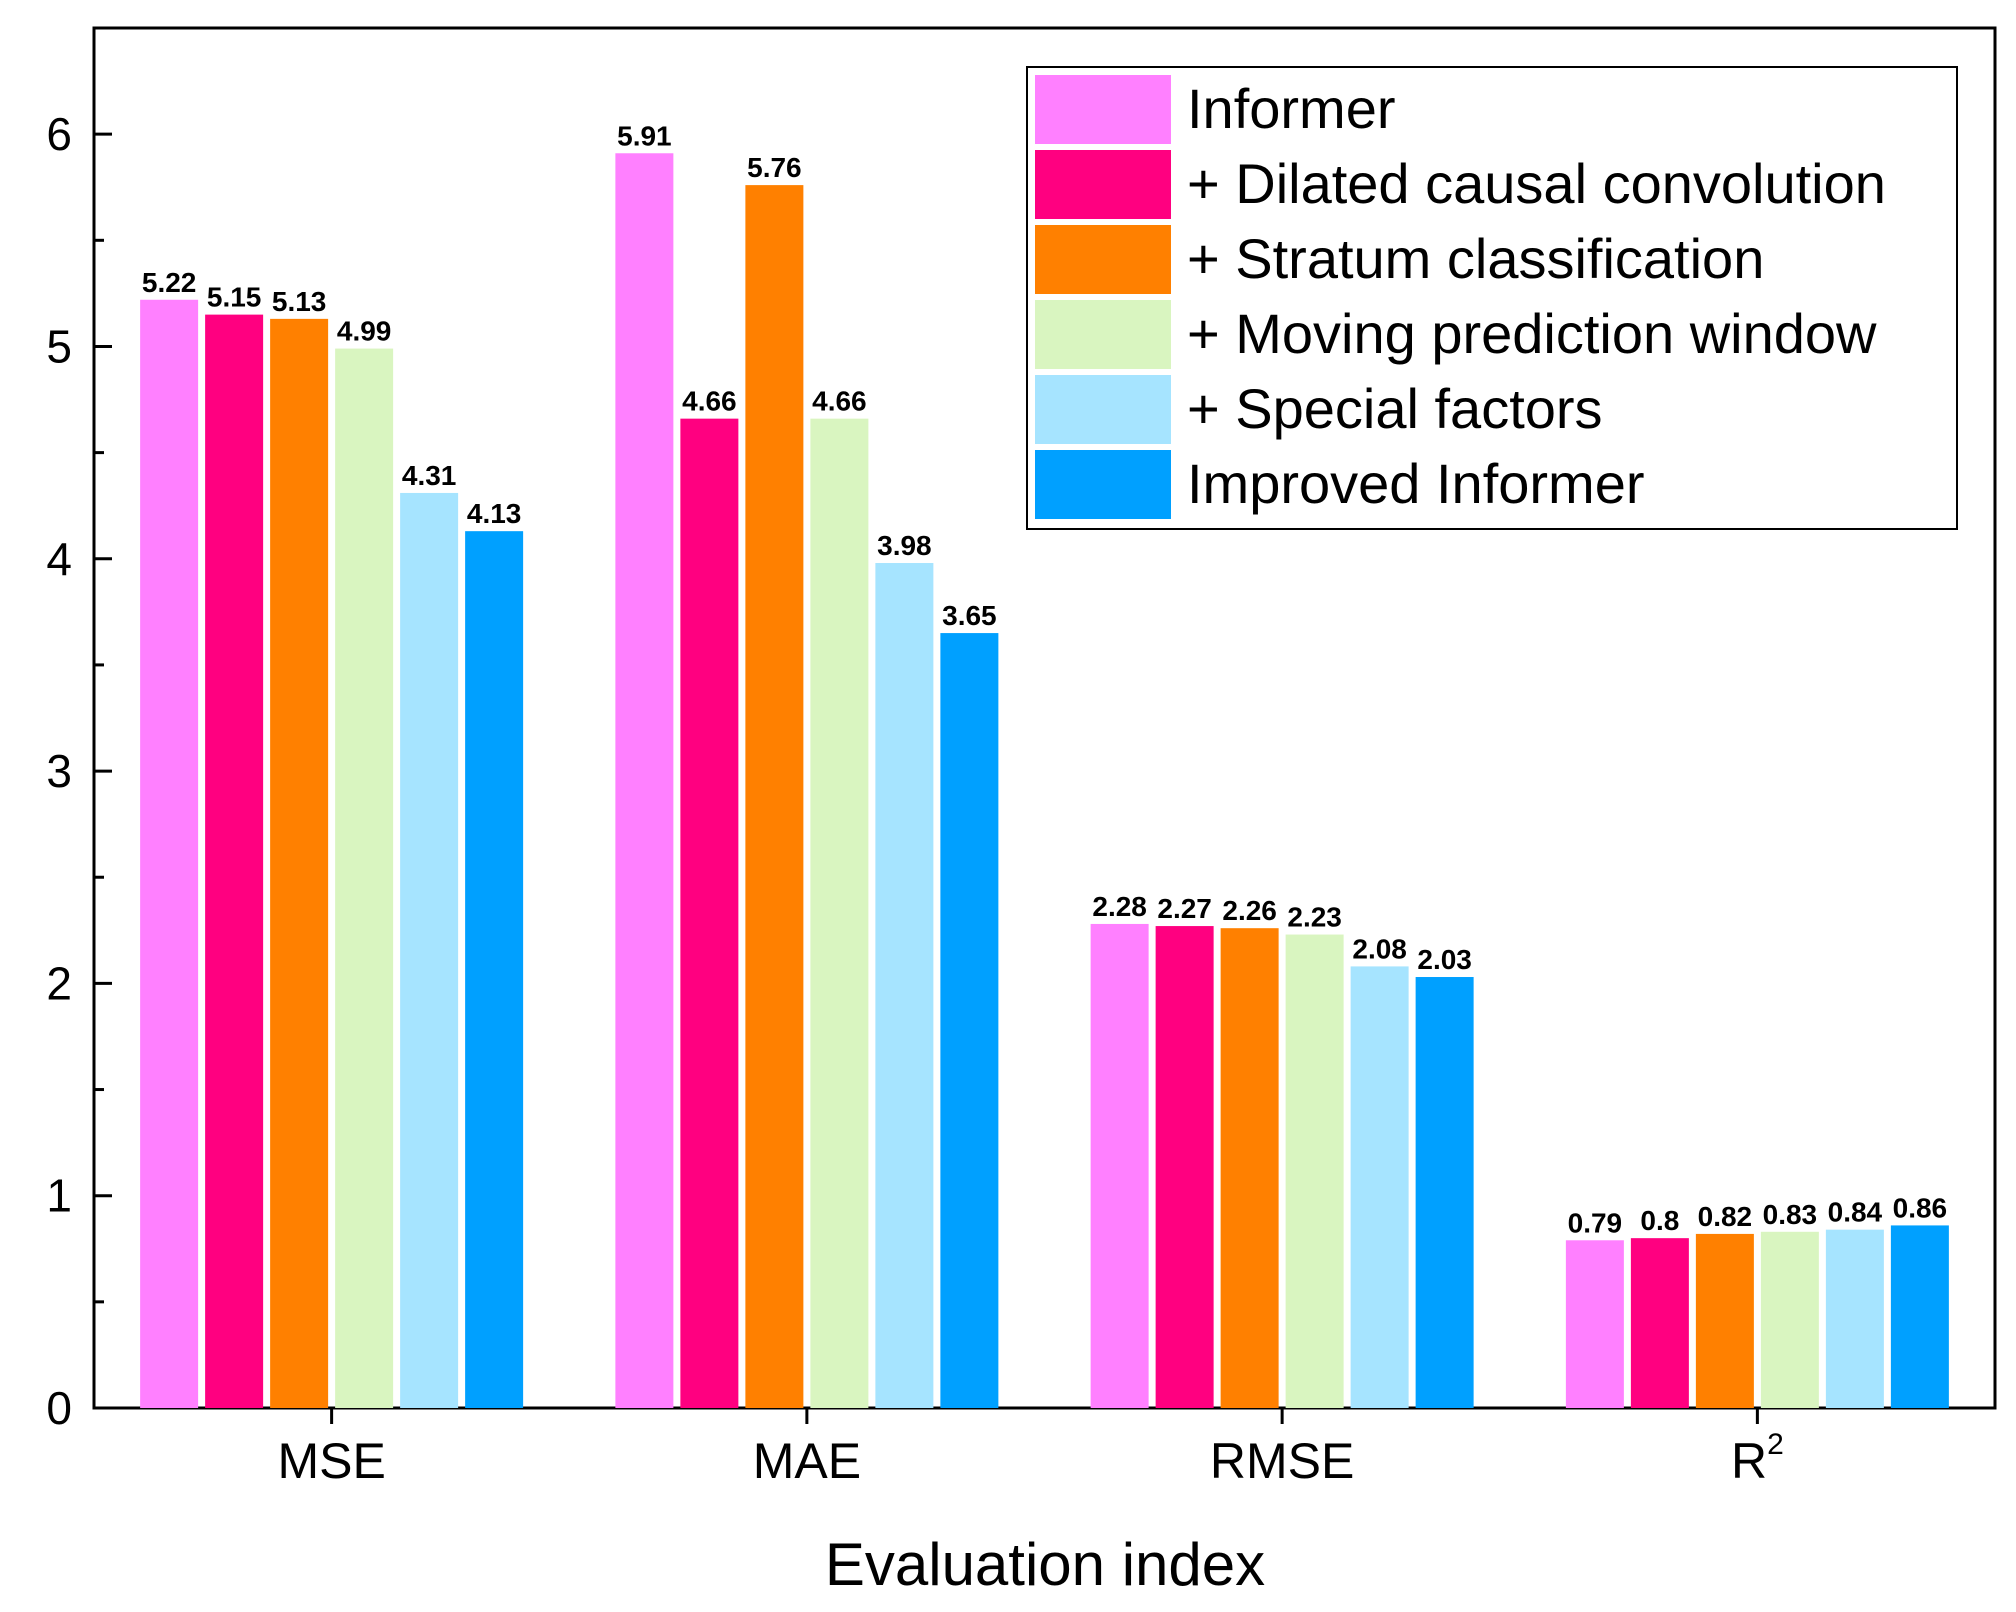 This screenshot has height=1612, width=2016. Describe the element at coordinates (59, 346) in the screenshot. I see `y-tick-label: 5` at that location.